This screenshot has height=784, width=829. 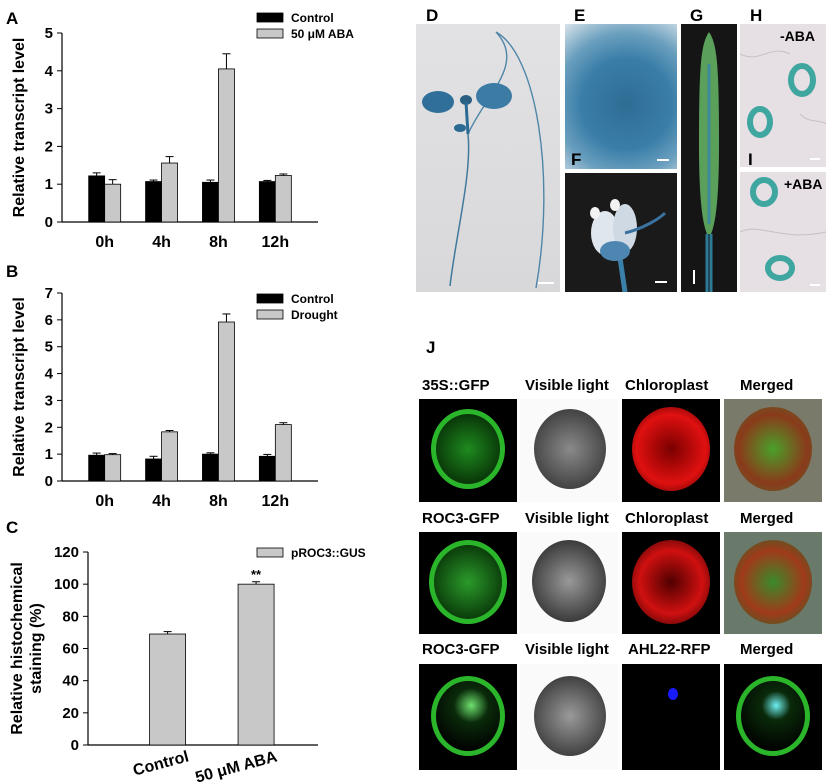 I want to click on significance-annotation: **, so click(x=256, y=574).